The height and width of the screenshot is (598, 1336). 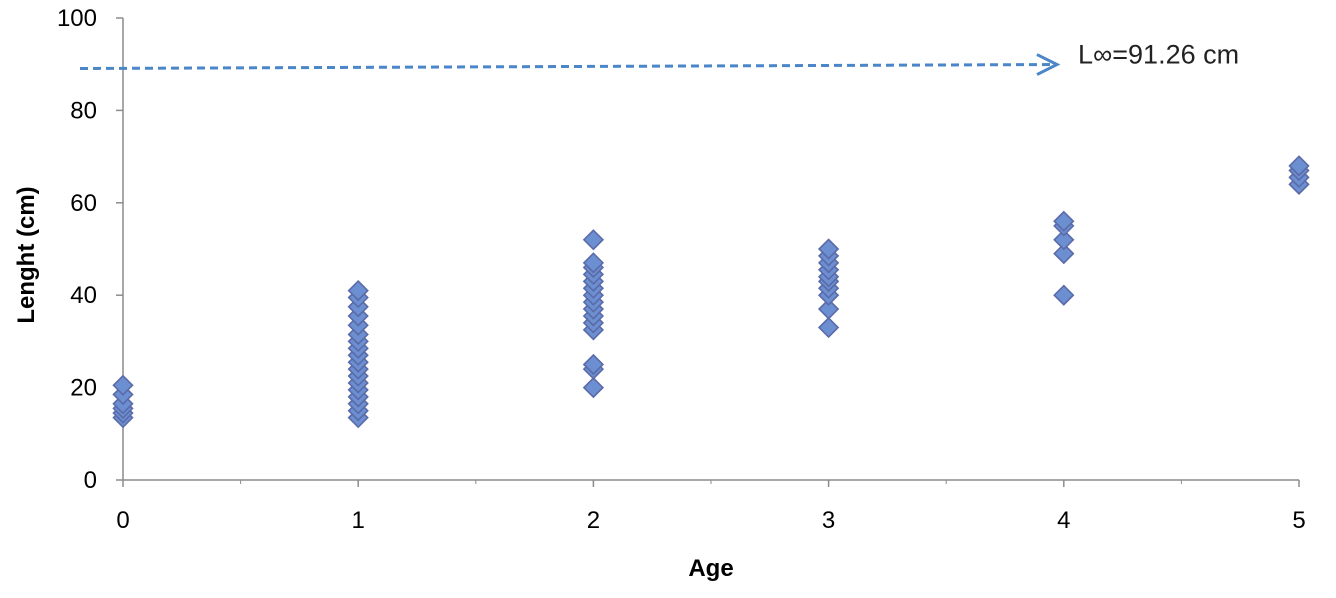 What do you see at coordinates (570, 64) in the screenshot?
I see `asymptote-arrow` at bounding box center [570, 64].